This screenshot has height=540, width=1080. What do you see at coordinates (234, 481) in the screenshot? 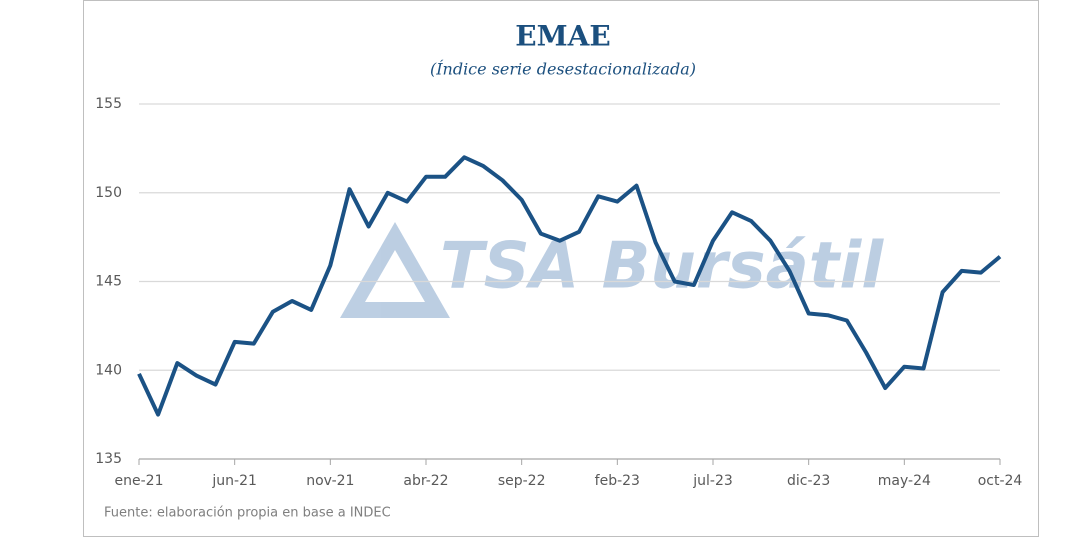
I see `x-tick-label: jun-21` at bounding box center [234, 481].